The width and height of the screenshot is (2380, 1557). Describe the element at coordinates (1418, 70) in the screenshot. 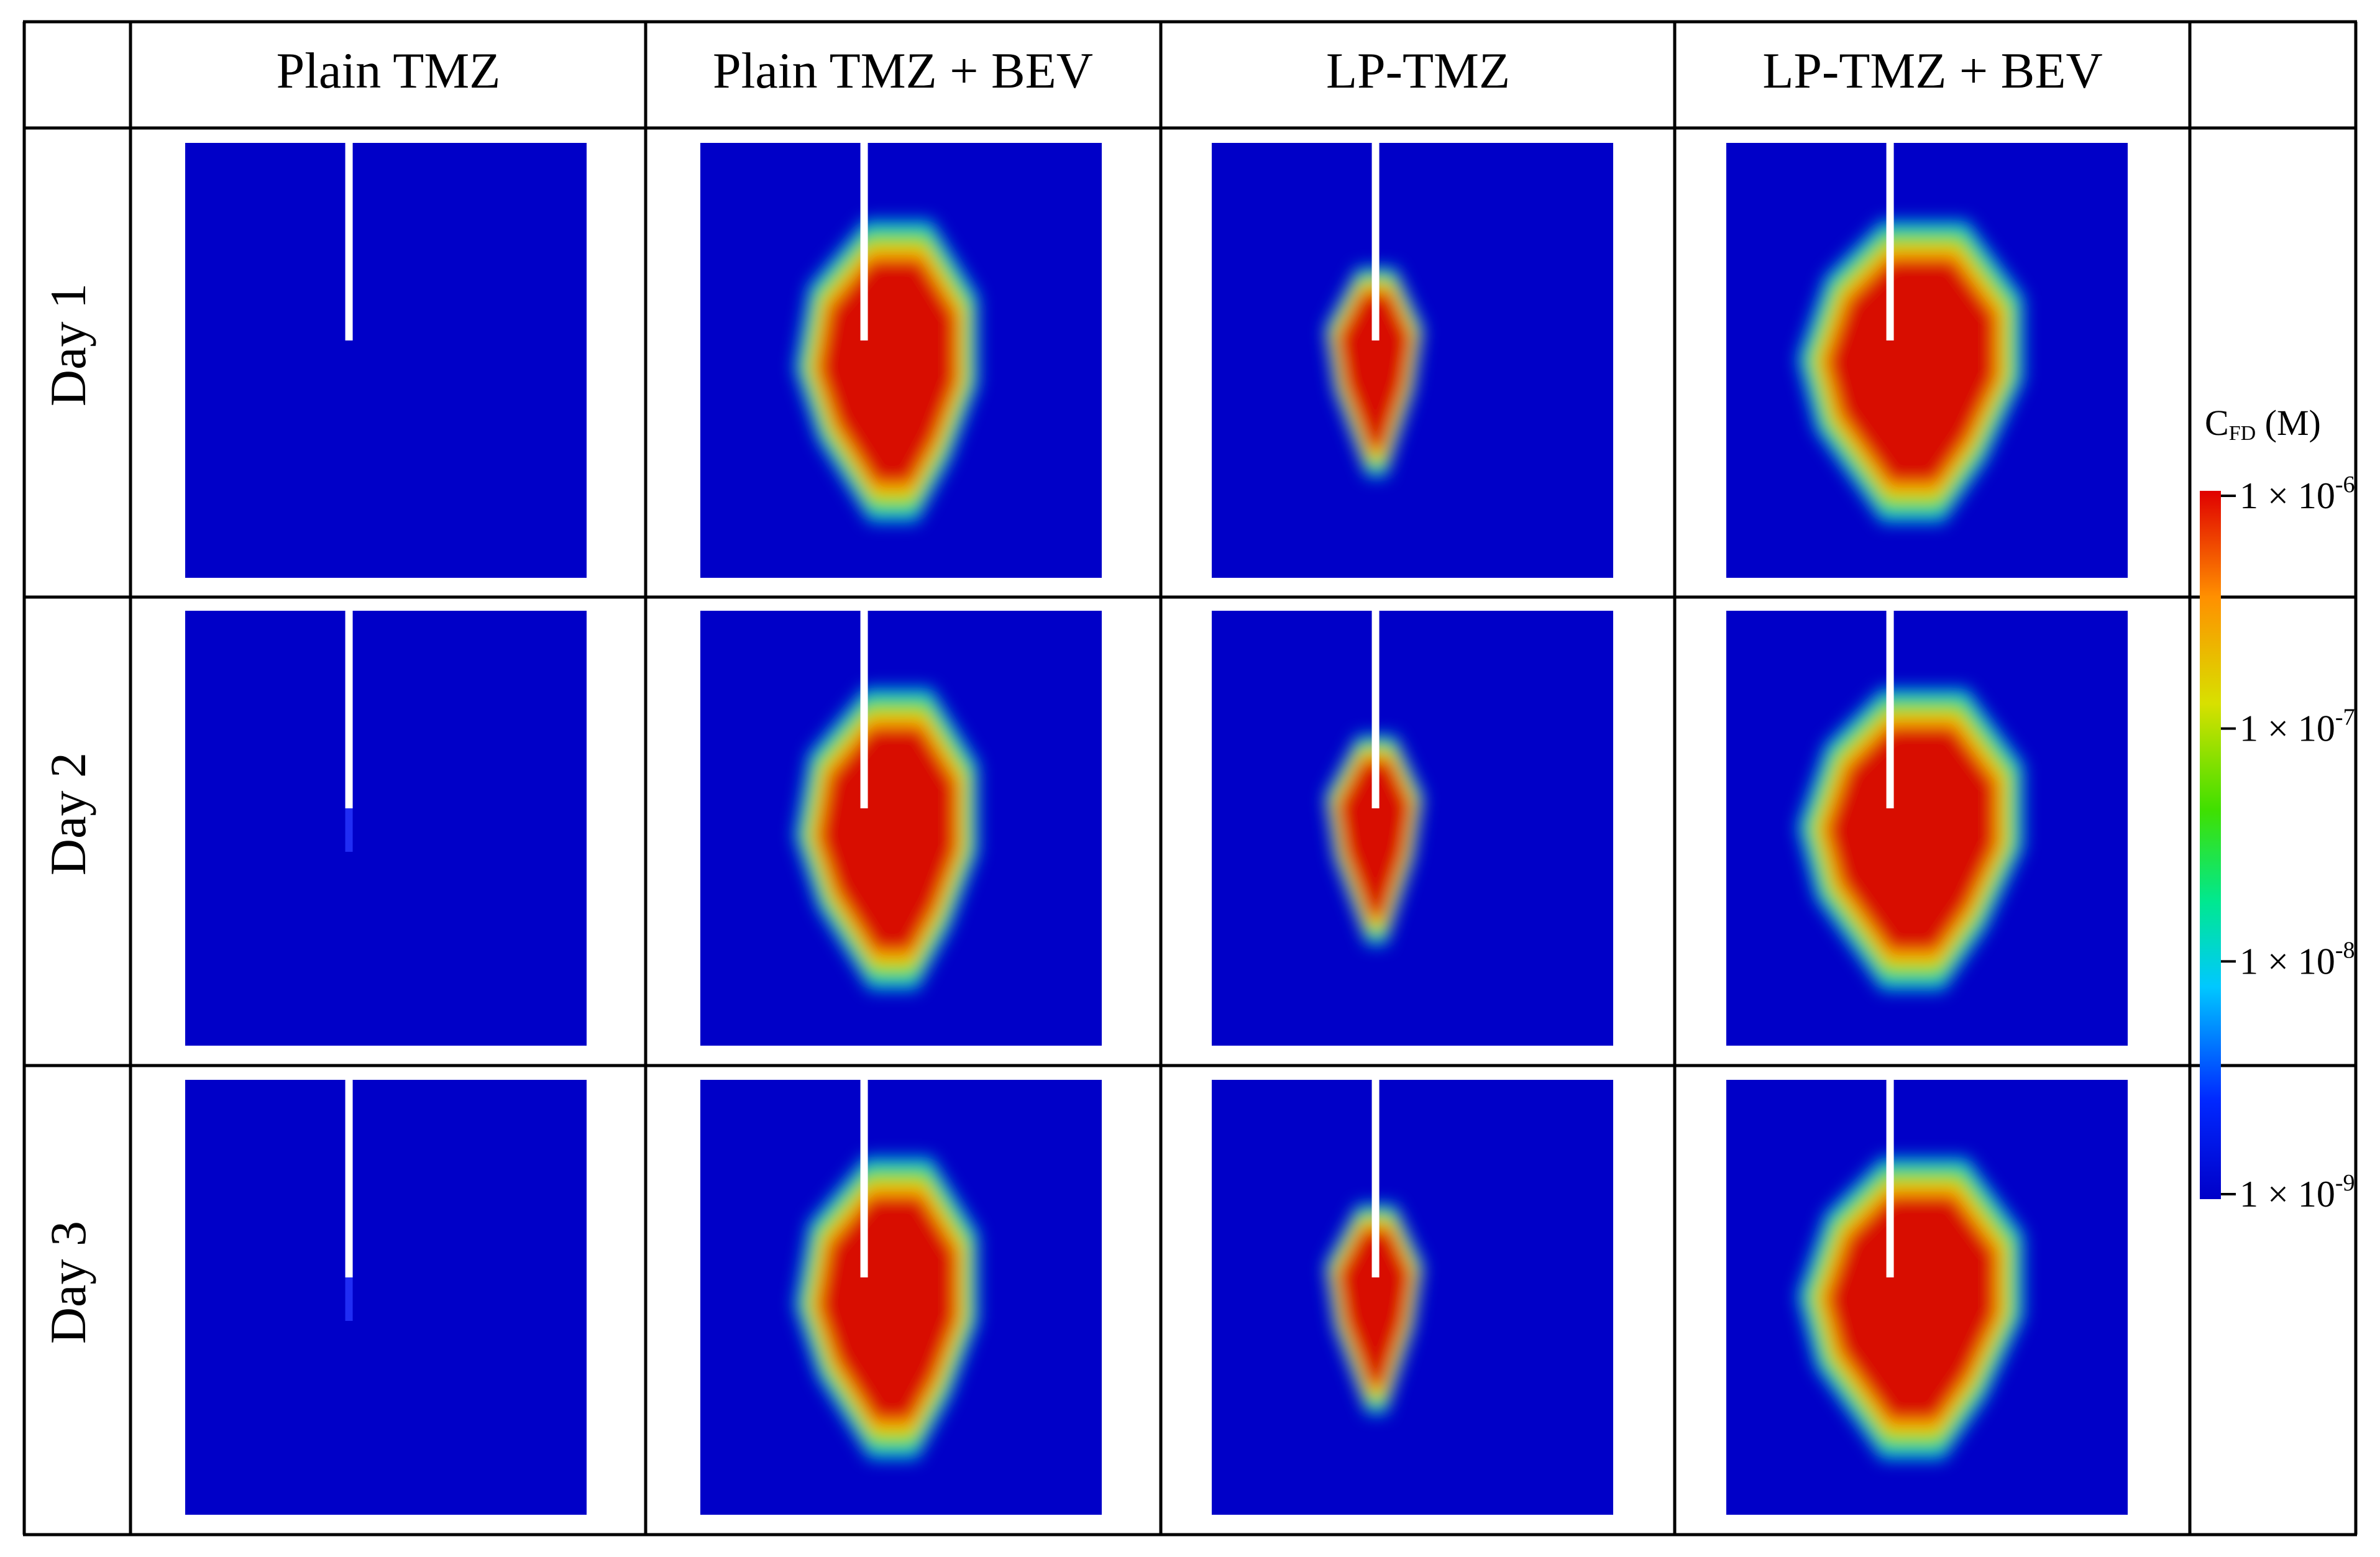

I see `column-header: LP-TMZ` at that location.